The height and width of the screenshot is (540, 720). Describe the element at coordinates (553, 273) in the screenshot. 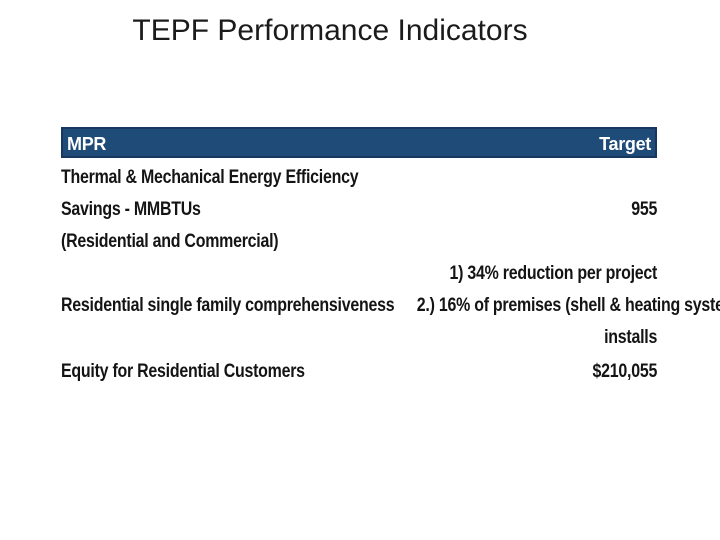

I see `target-cell-line: 1) 34% reduction per project` at that location.